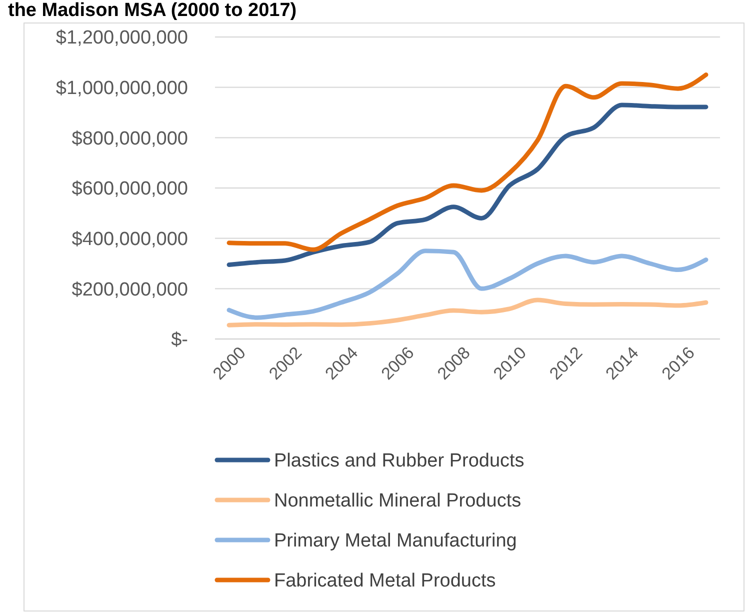  Describe the element at coordinates (130, 239) in the screenshot. I see `y-tick-label: $400,000,000` at that location.